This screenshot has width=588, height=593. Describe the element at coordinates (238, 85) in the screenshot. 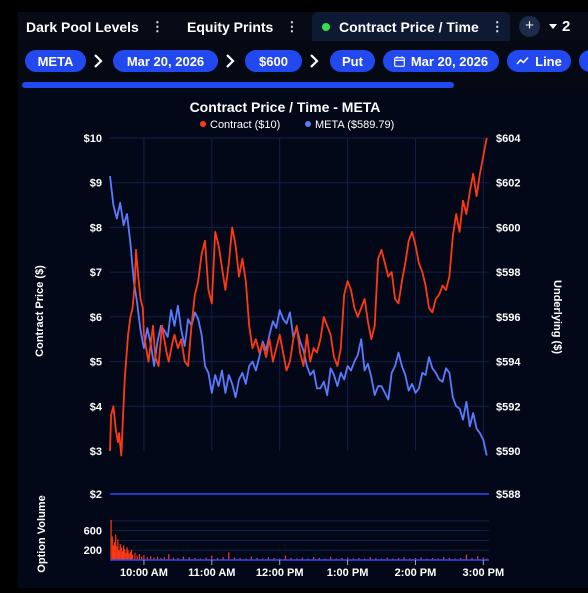

I see `loading-progress-bar` at that location.